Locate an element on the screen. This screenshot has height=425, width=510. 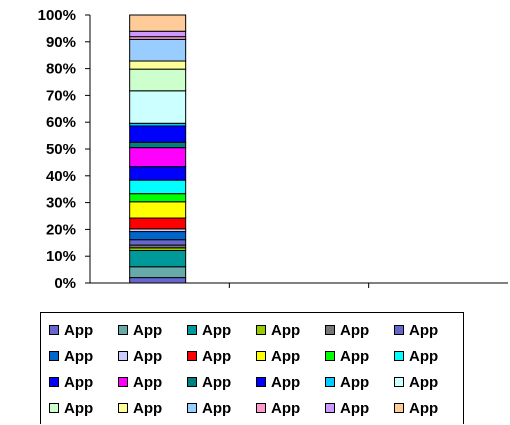
y-tick-label: 60% is located at coordinates (61, 122).